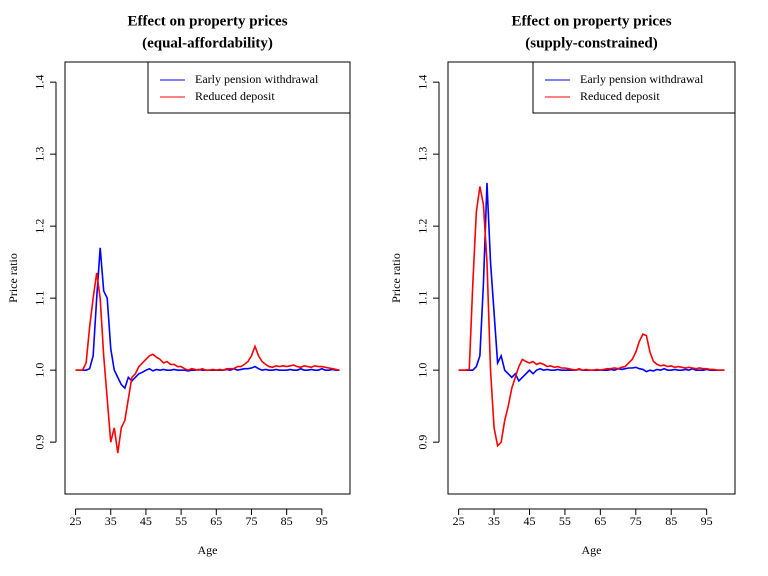 The image size is (768, 576). What do you see at coordinates (591, 43) in the screenshot?
I see `chart-subtitle: (supply-constrained)` at bounding box center [591, 43].